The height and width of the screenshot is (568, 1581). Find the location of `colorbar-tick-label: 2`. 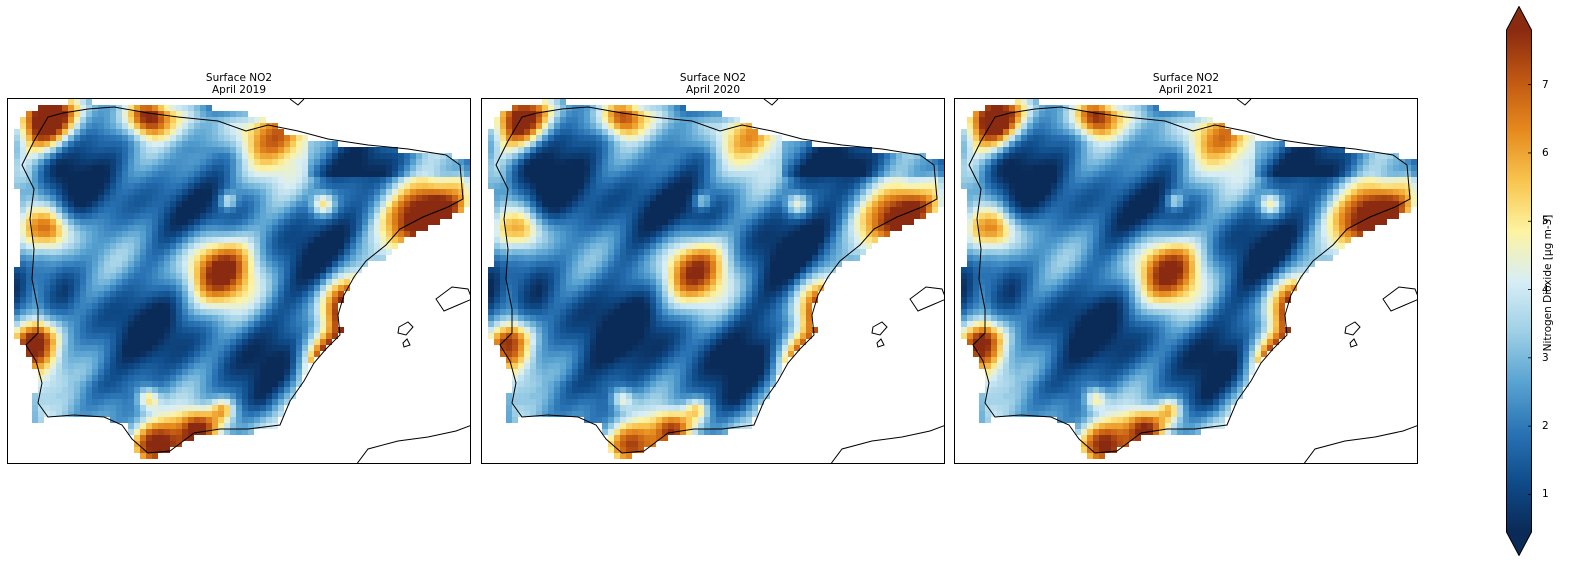

colorbar-tick-label: 2 is located at coordinates (1545, 426).